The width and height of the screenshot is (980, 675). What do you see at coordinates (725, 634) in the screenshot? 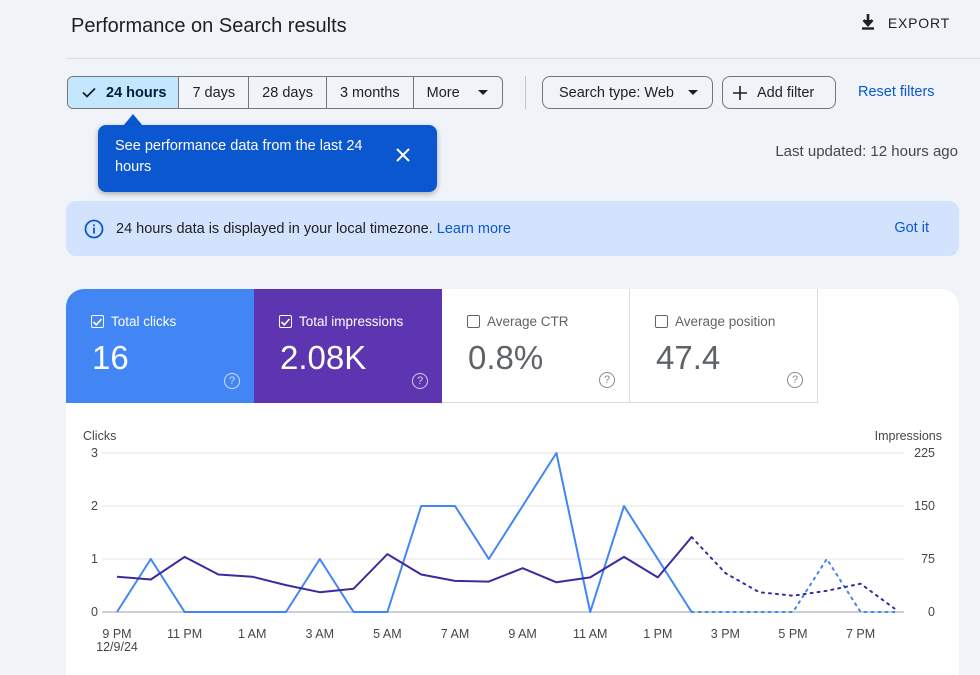
I see `x-tick-label: 3 PM` at bounding box center [725, 634].